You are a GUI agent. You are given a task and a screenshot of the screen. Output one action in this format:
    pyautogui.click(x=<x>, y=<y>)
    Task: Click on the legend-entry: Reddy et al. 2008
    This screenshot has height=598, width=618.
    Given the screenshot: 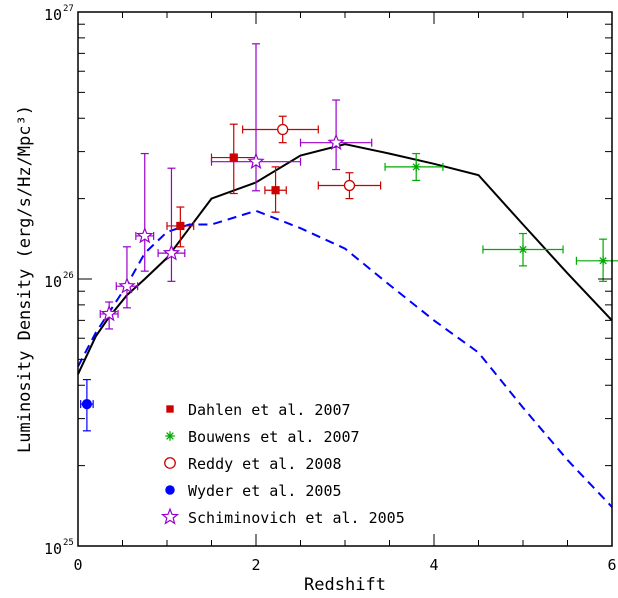 What is the action you would take?
    pyautogui.click(x=253, y=464)
    